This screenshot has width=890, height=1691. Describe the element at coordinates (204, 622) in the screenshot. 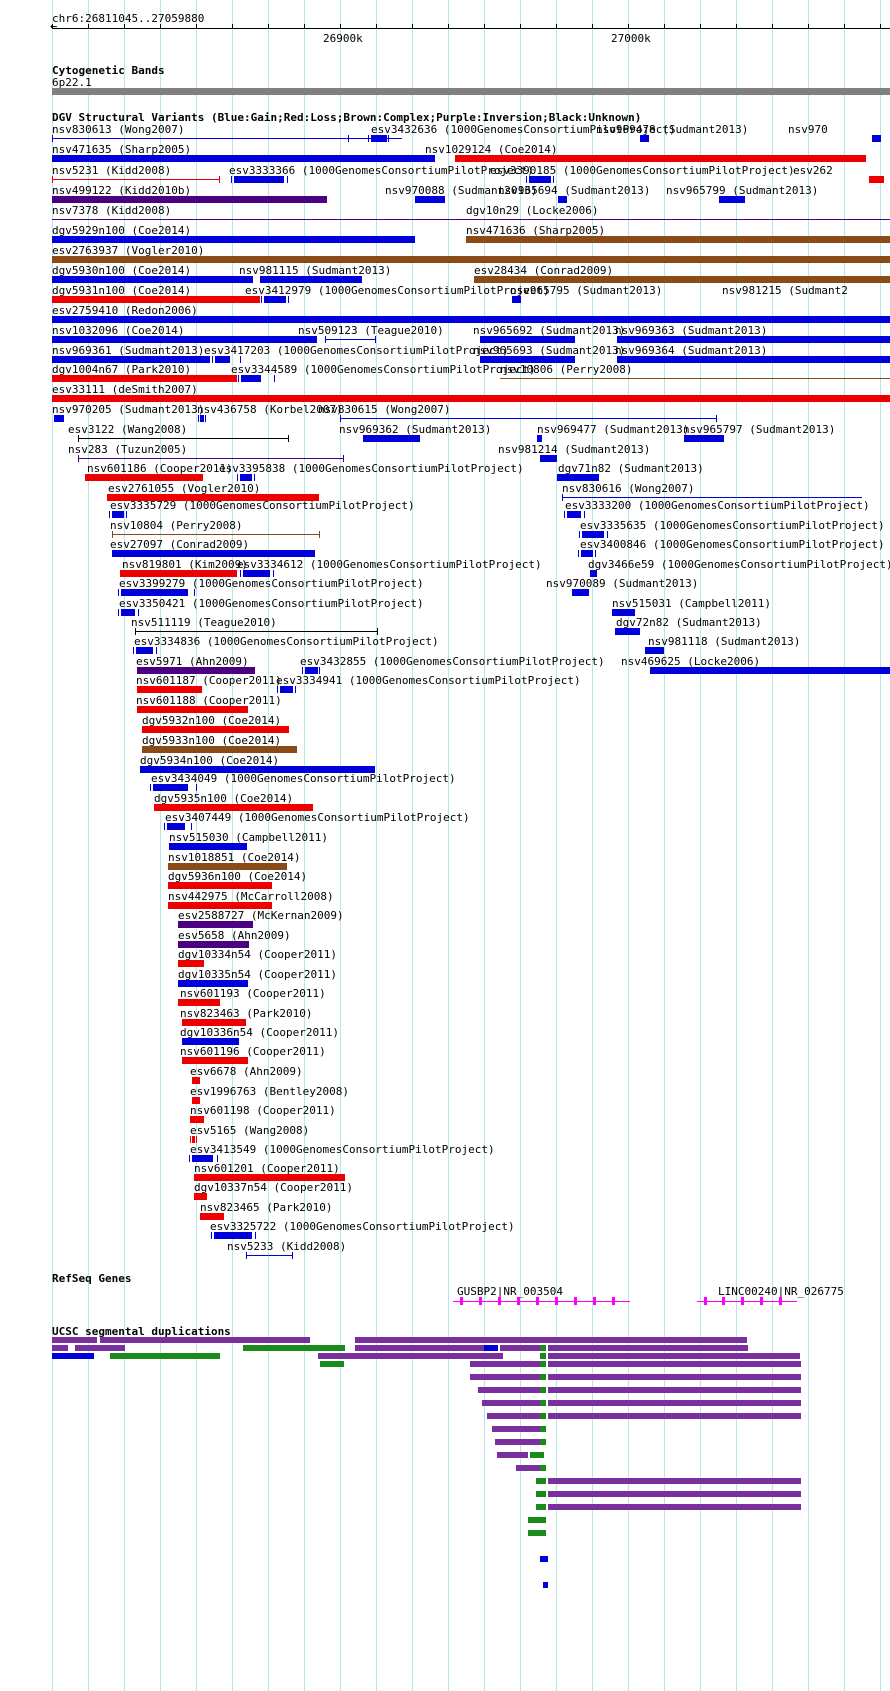

I see `dgv-variant-label: nsv511119 (Teague2010)` at that location.